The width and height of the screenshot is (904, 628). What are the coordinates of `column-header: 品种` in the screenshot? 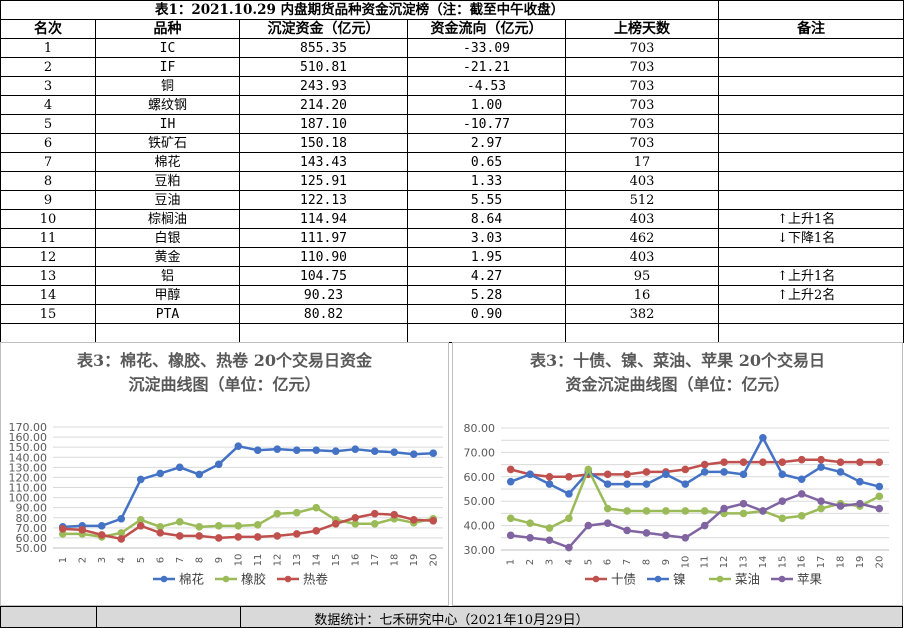 It's located at (167, 29).